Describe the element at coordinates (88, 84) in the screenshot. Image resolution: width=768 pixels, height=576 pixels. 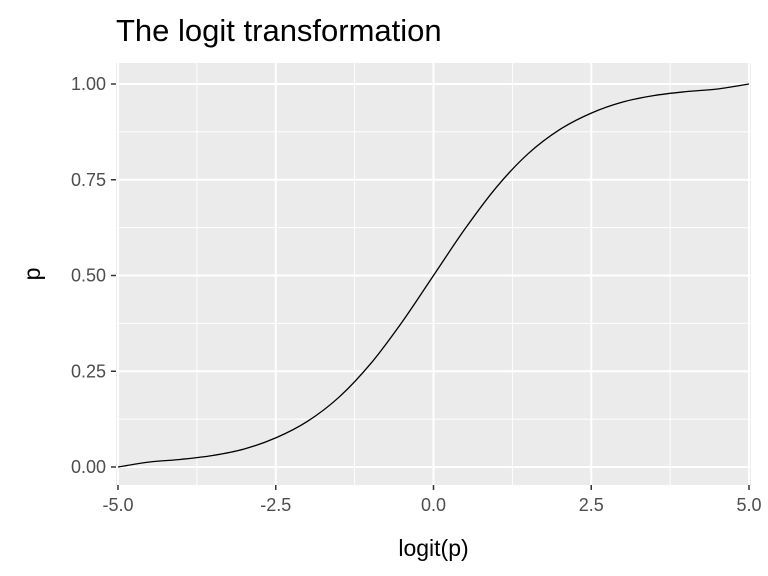
I see `y-tick-label: 1.00` at that location.